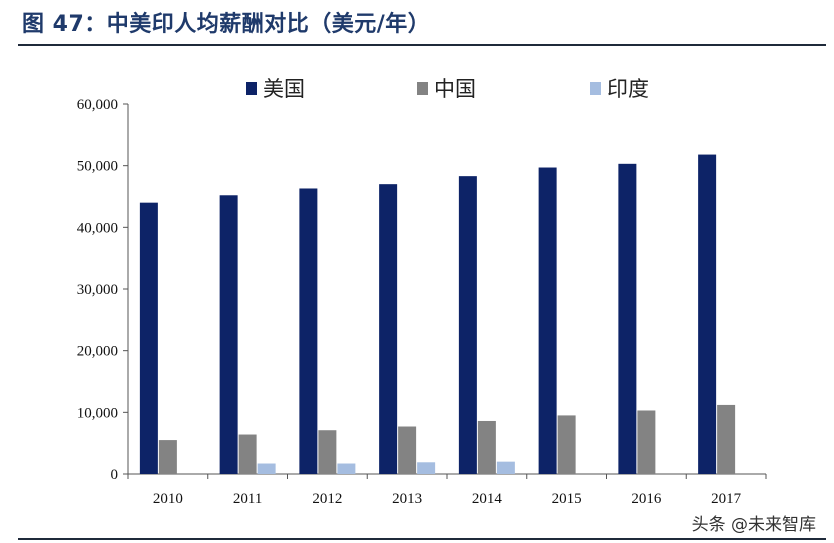  Describe the element at coordinates (284, 89) in the screenshot. I see `legend-label-usa: 美国` at that location.